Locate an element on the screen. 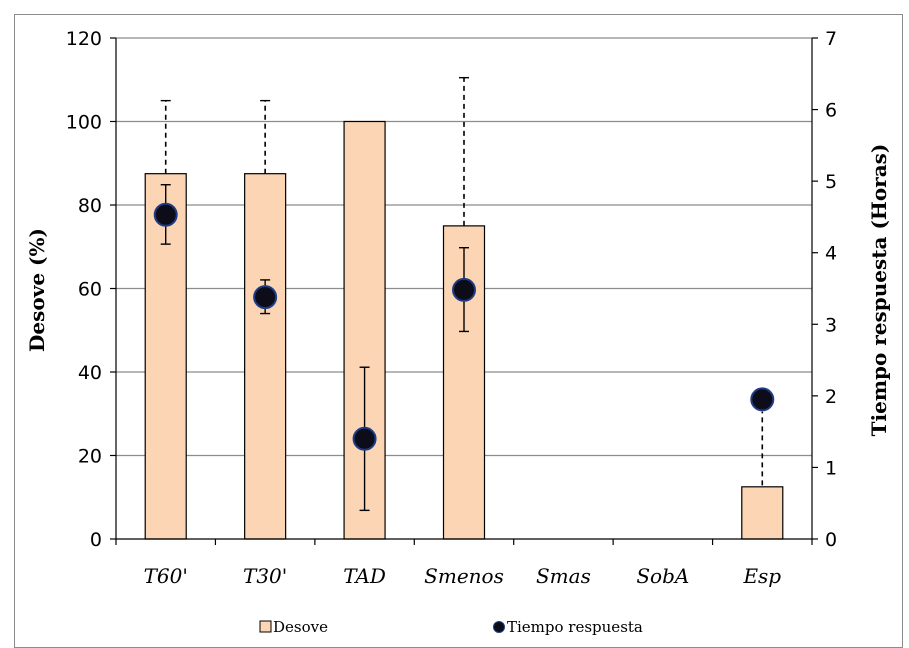 Image resolution: width=909 pixels, height=648 pixels. y-right-tick-label: 7 is located at coordinates (831, 39).